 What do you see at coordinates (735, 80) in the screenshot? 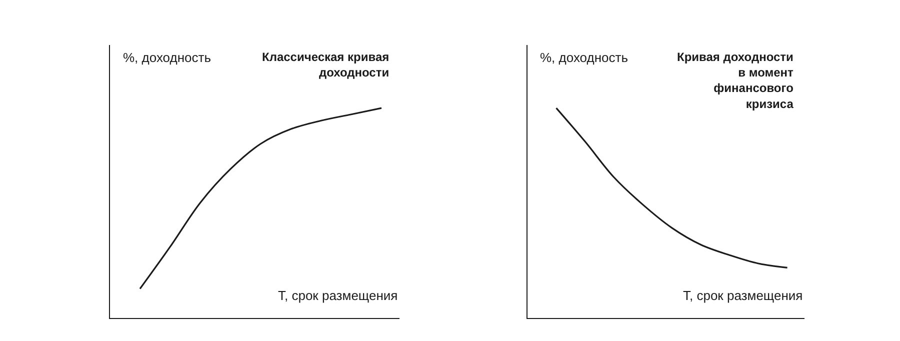
I see `chart-title: Кривая доходности в момент финансового кризиса` at bounding box center [735, 80].